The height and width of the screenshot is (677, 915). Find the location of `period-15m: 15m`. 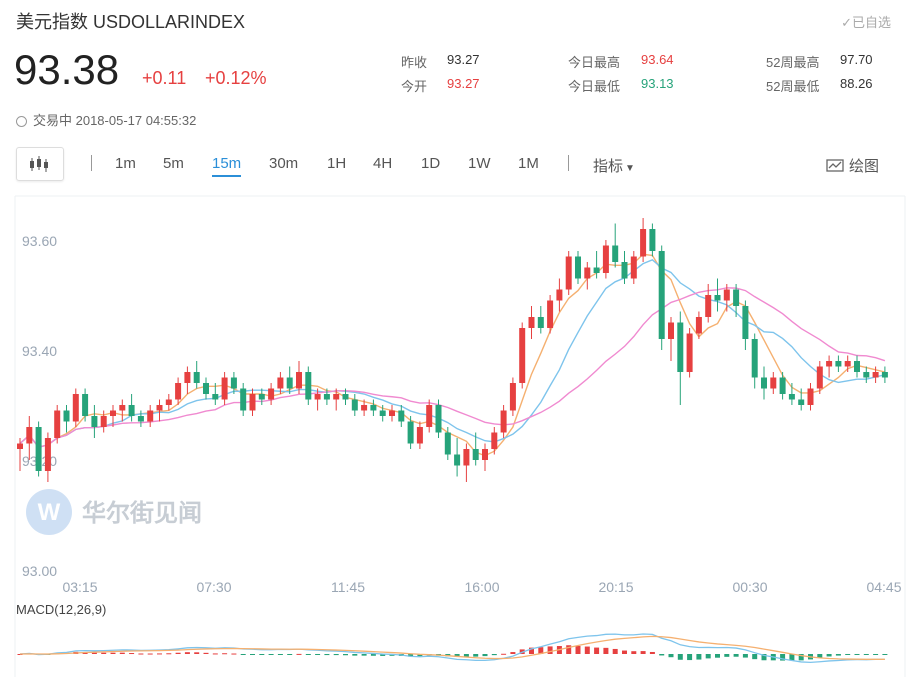

period-15m: 15m is located at coordinates (227, 166).